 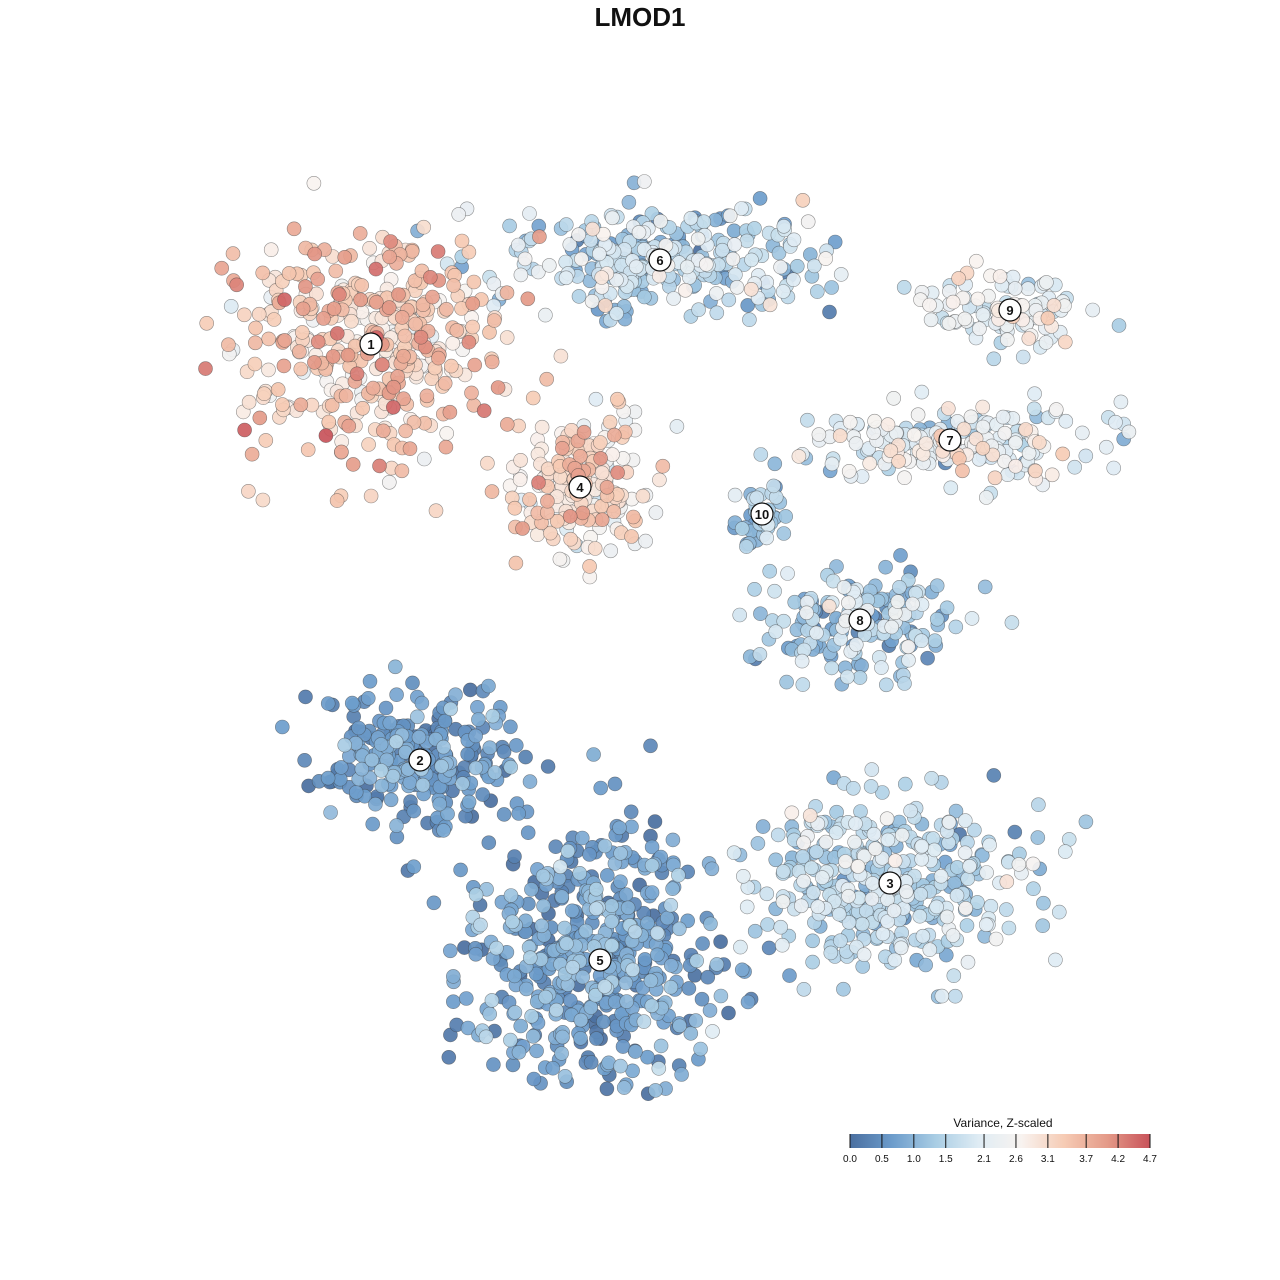 I want to click on legend-title: Variance, Z-scaled, so click(x=1003, y=1123).